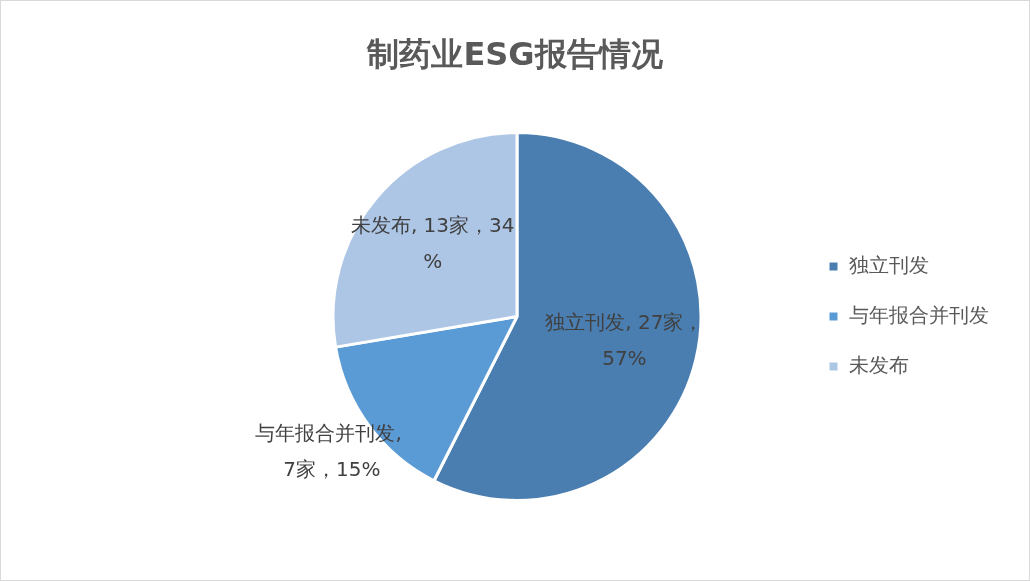 This screenshot has height=581, width=1030. What do you see at coordinates (919, 314) in the screenshot?
I see `legend-label: 与年报合并刊发` at bounding box center [919, 314].